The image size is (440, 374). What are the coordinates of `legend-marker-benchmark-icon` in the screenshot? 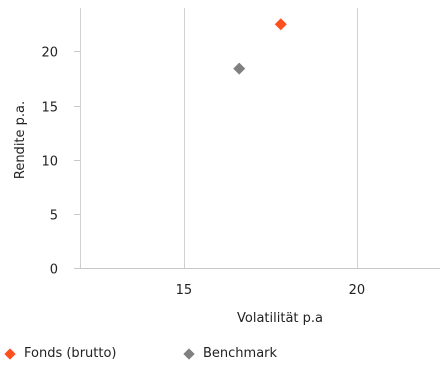 It's located at (189, 353).